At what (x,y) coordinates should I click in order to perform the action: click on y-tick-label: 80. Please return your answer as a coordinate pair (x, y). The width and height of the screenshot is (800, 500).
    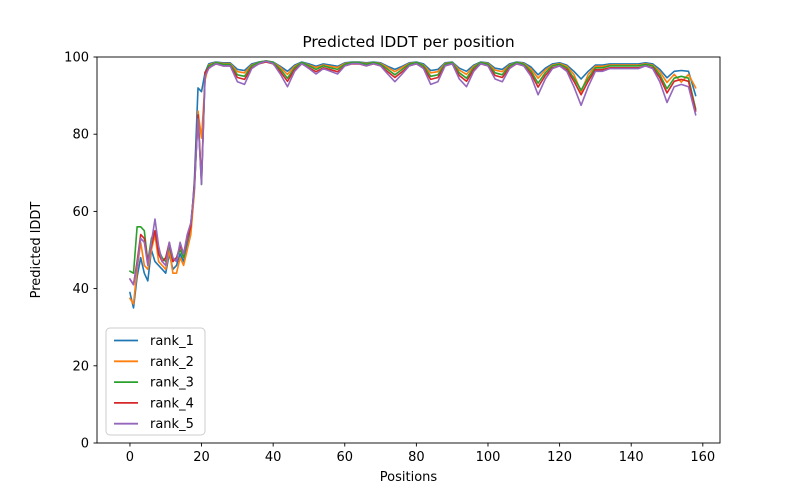
    Looking at the image, I should click on (80, 135).